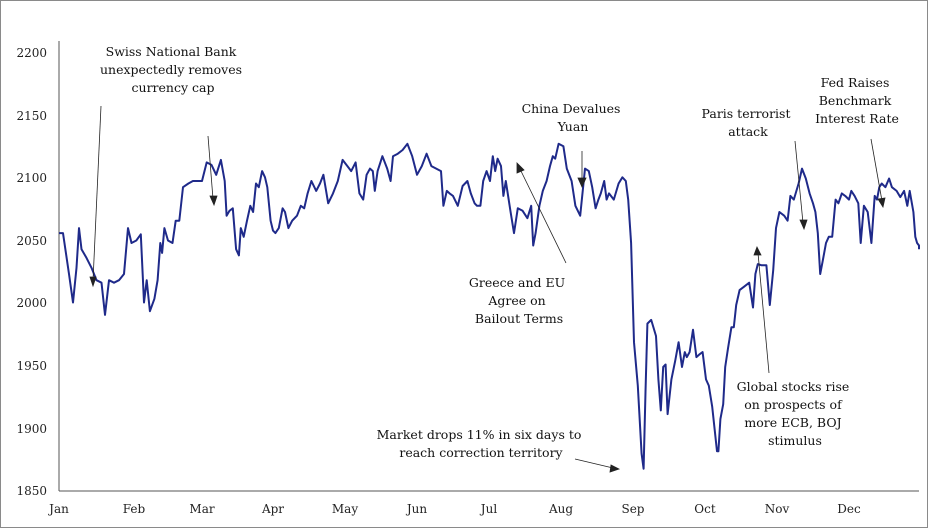 Image resolution: width=928 pixels, height=528 pixels. Describe the element at coordinates (58, 509) in the screenshot. I see `x-tick-label: Jan` at that location.